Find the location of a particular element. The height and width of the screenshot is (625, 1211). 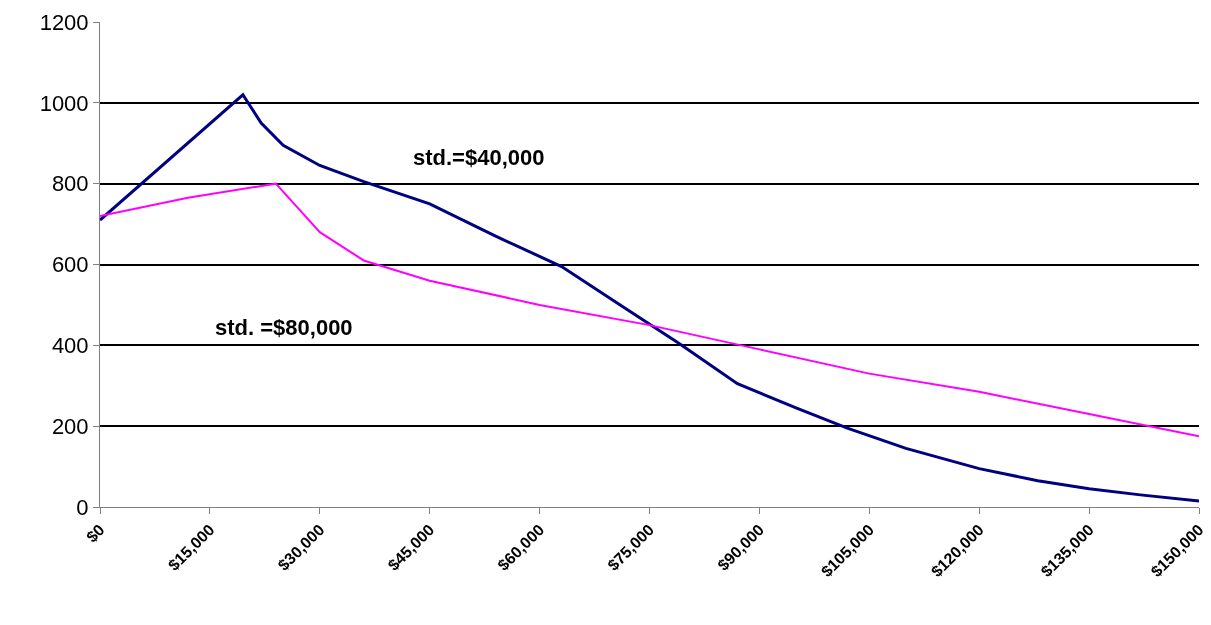

y-tick-label: 1200 is located at coordinates (64, 22).